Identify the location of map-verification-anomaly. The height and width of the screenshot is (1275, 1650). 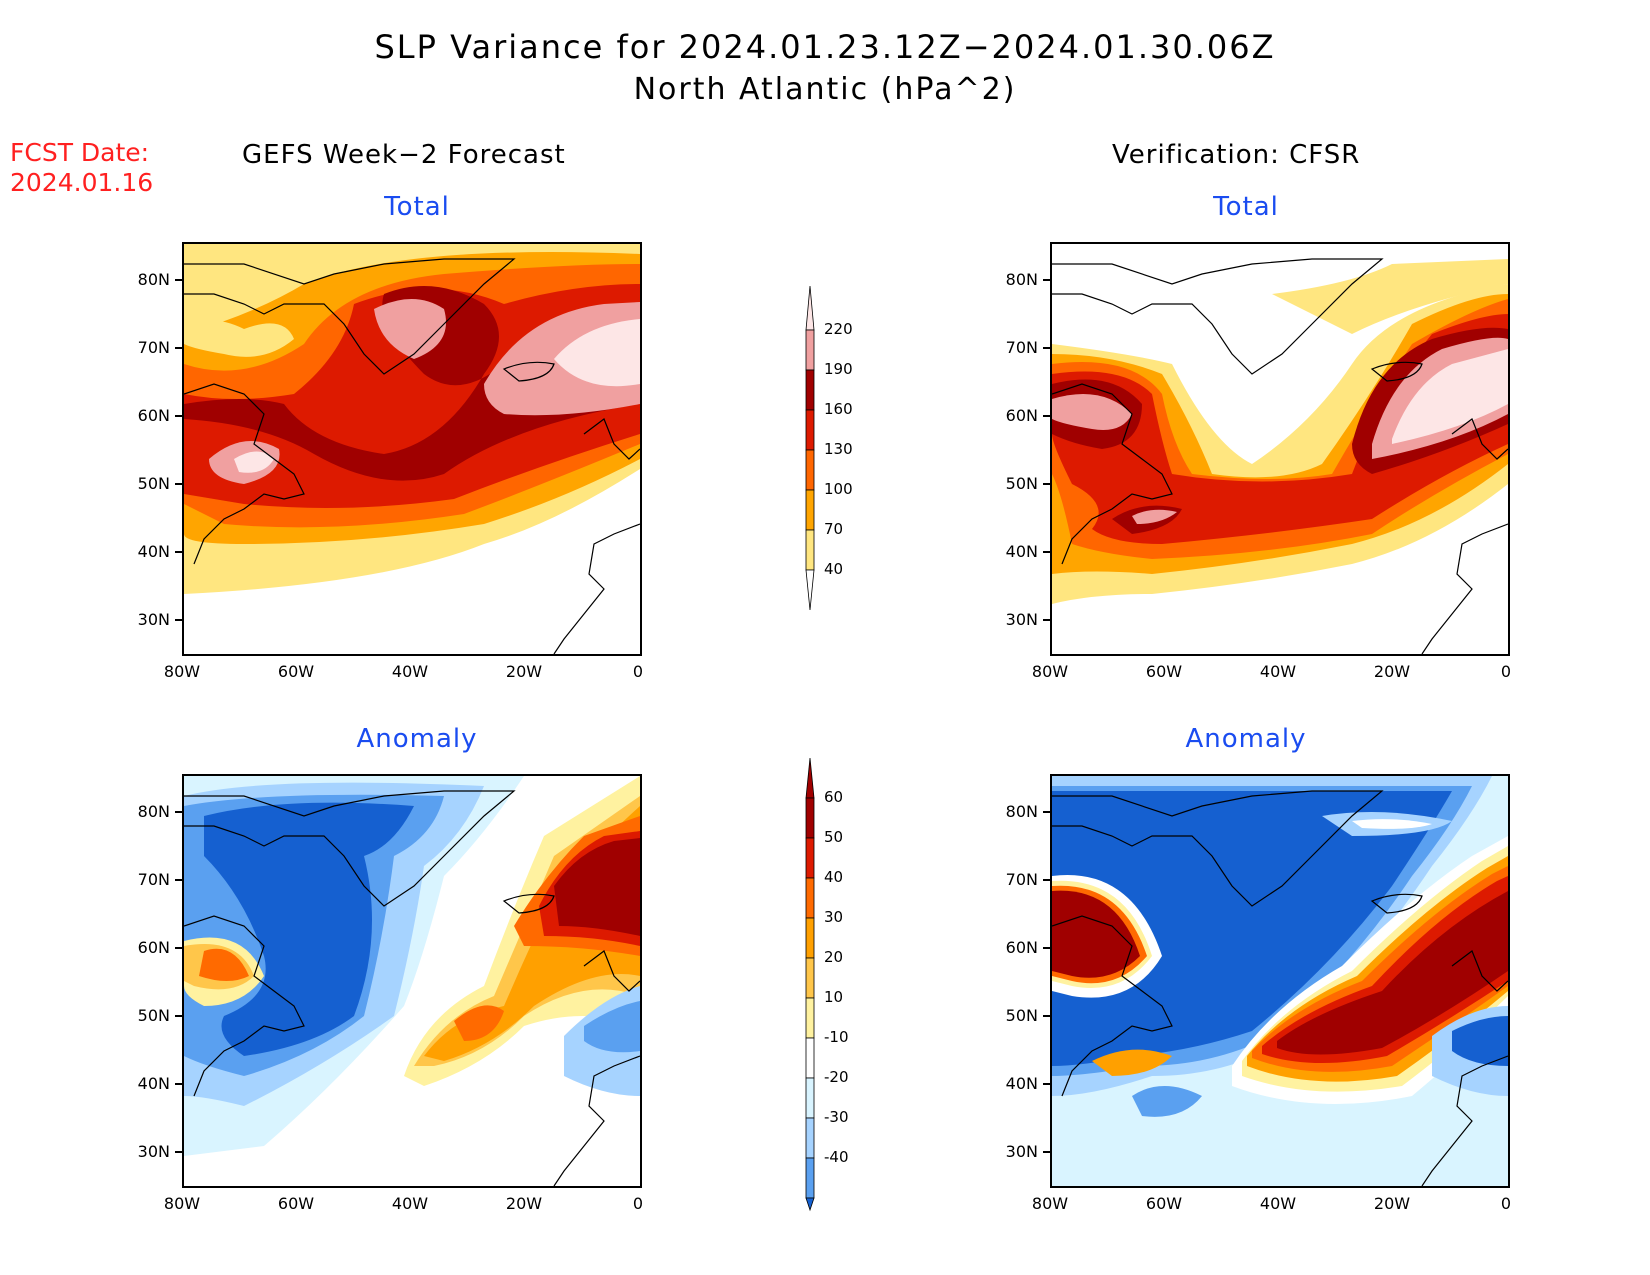
(1280, 981).